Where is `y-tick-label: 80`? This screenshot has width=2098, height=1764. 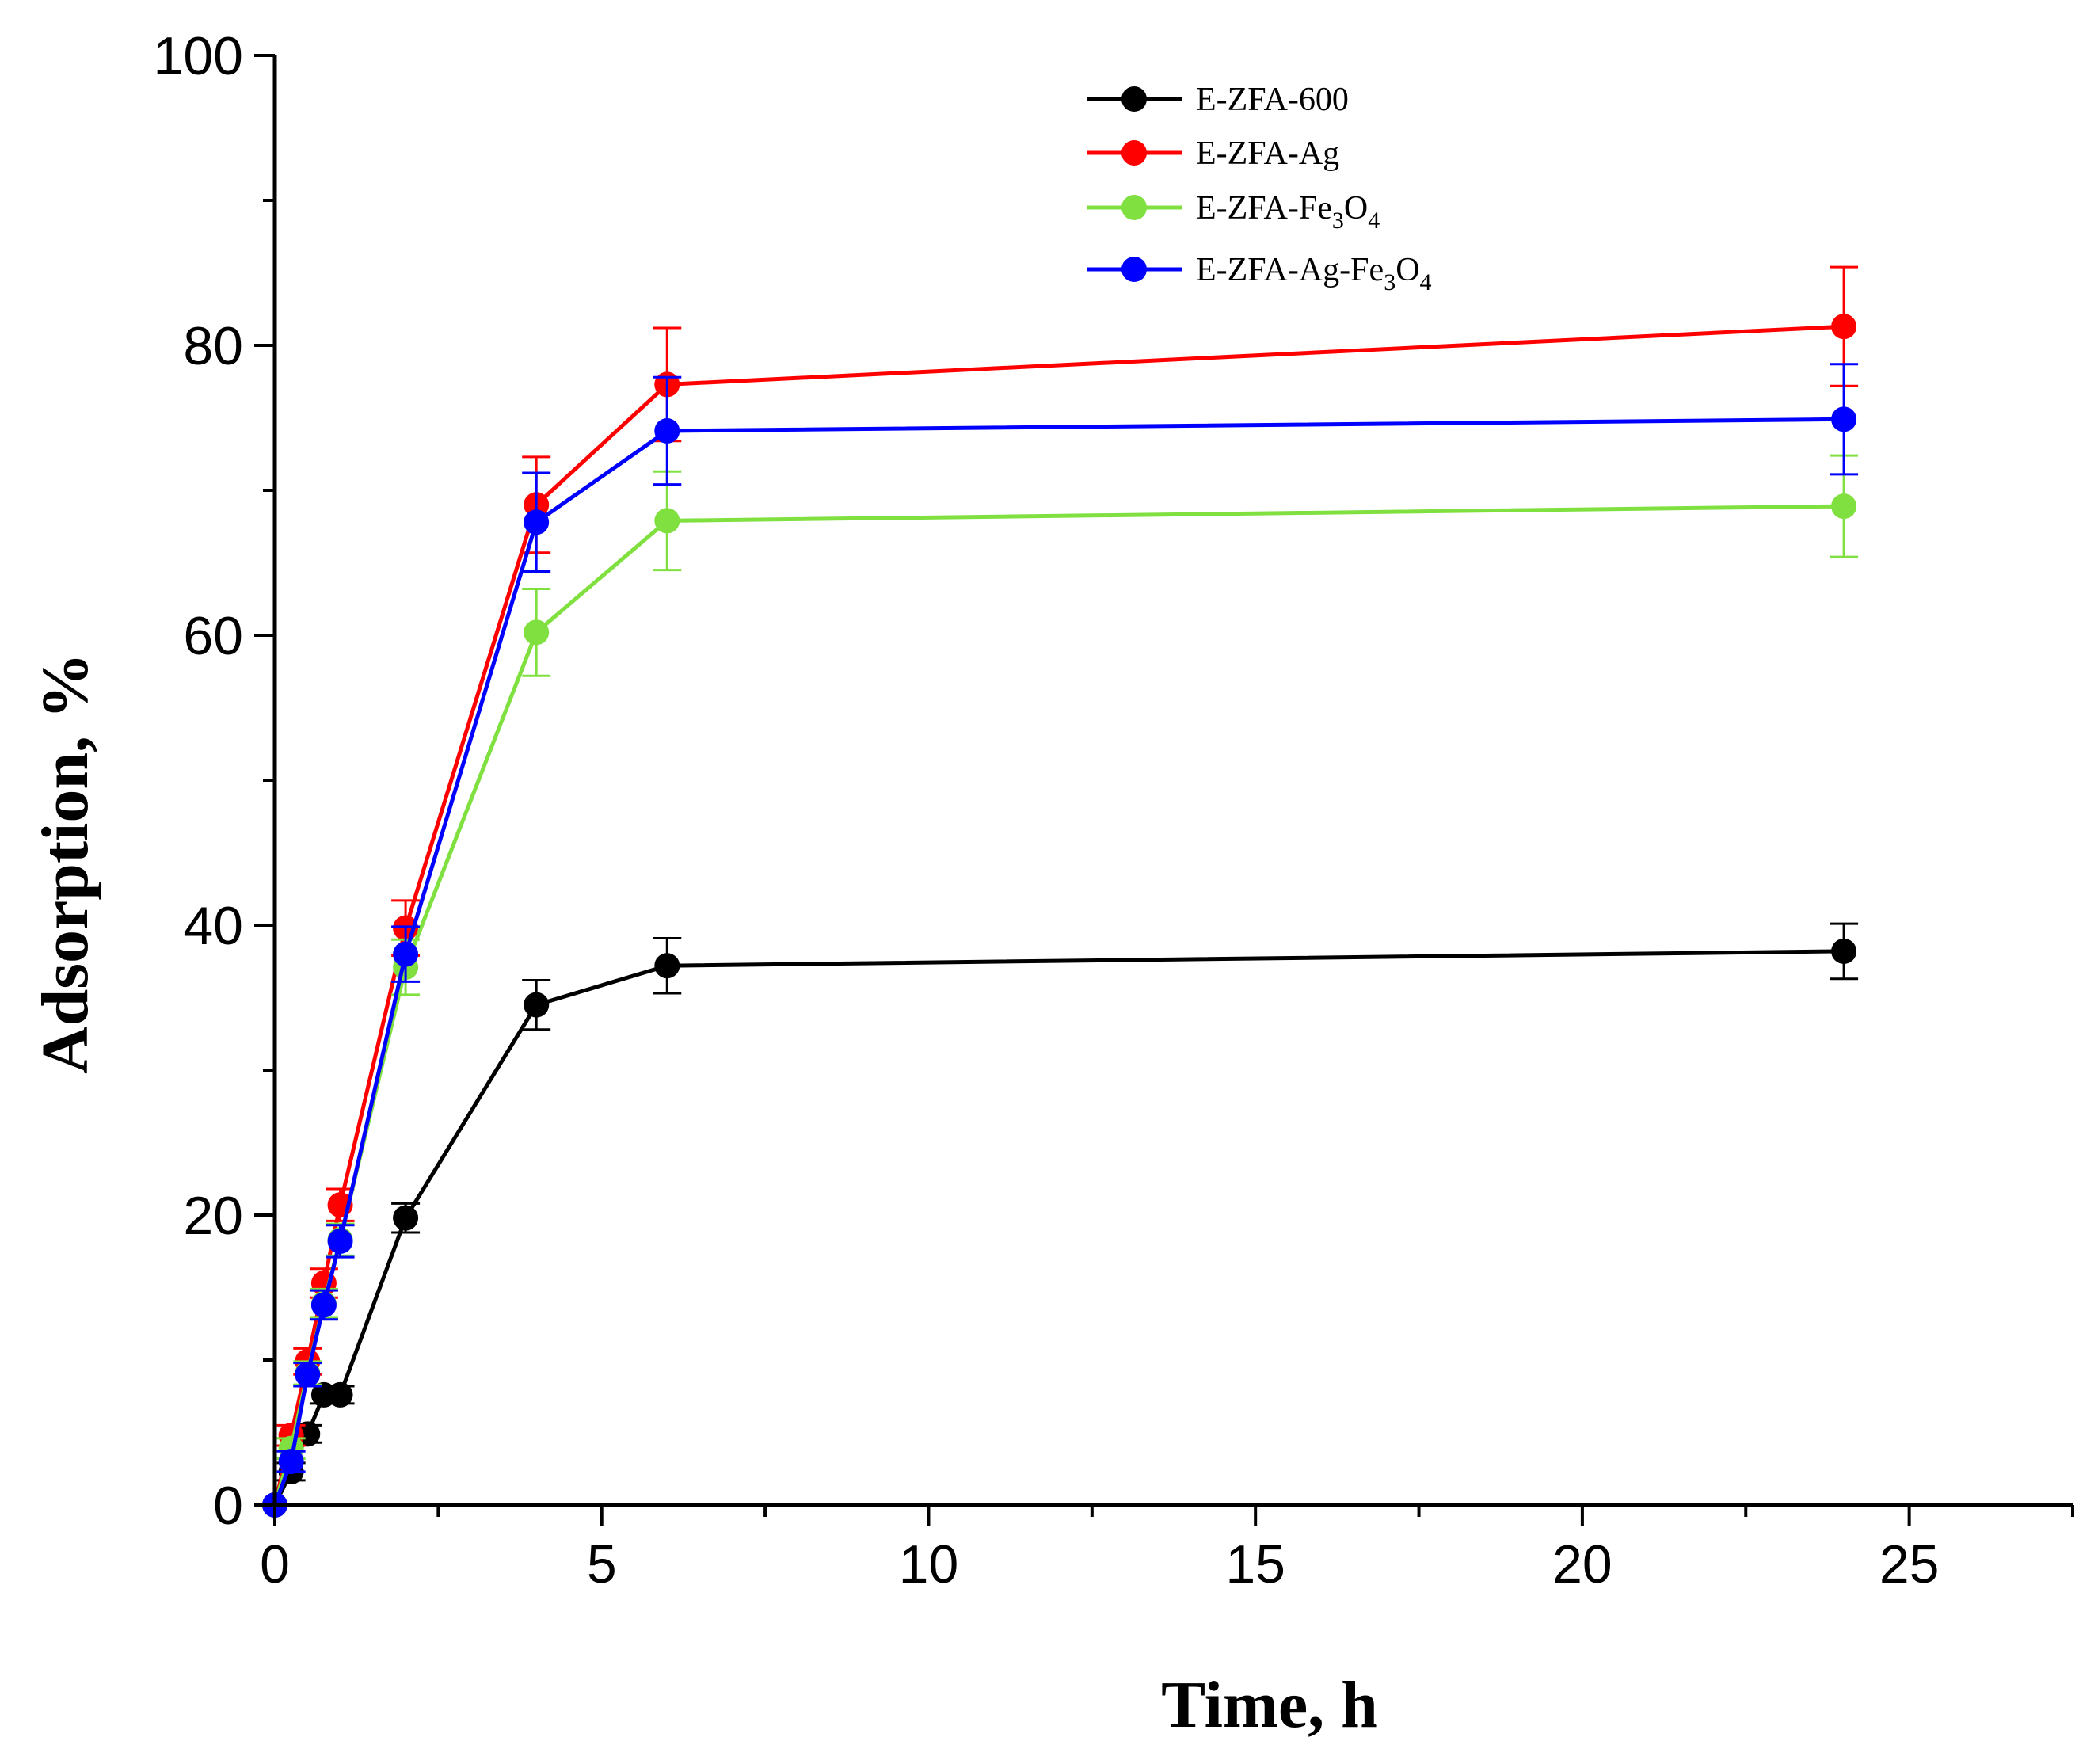
y-tick-label: 80 is located at coordinates (213, 346).